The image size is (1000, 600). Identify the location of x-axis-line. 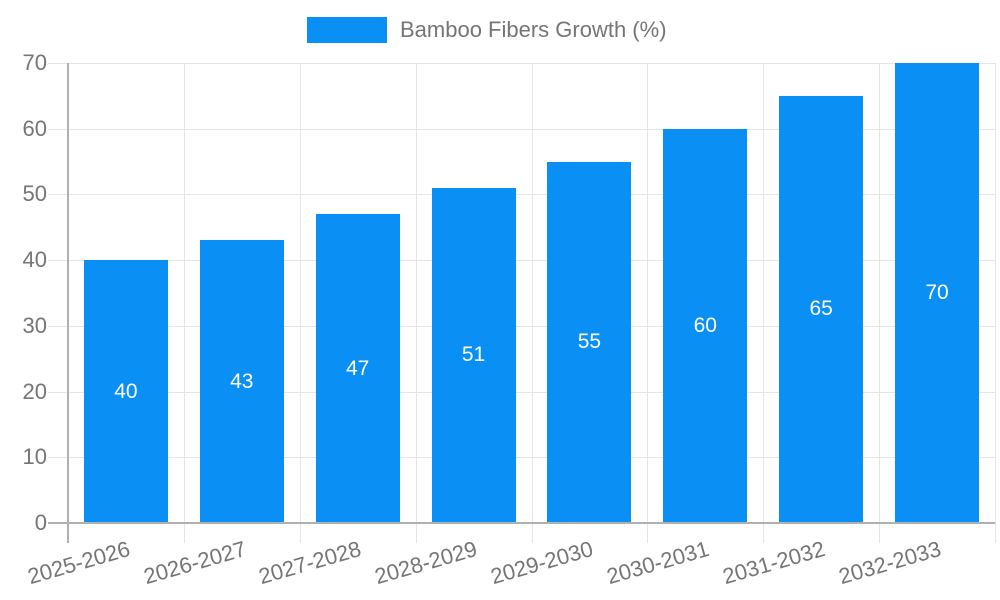
(521, 523).